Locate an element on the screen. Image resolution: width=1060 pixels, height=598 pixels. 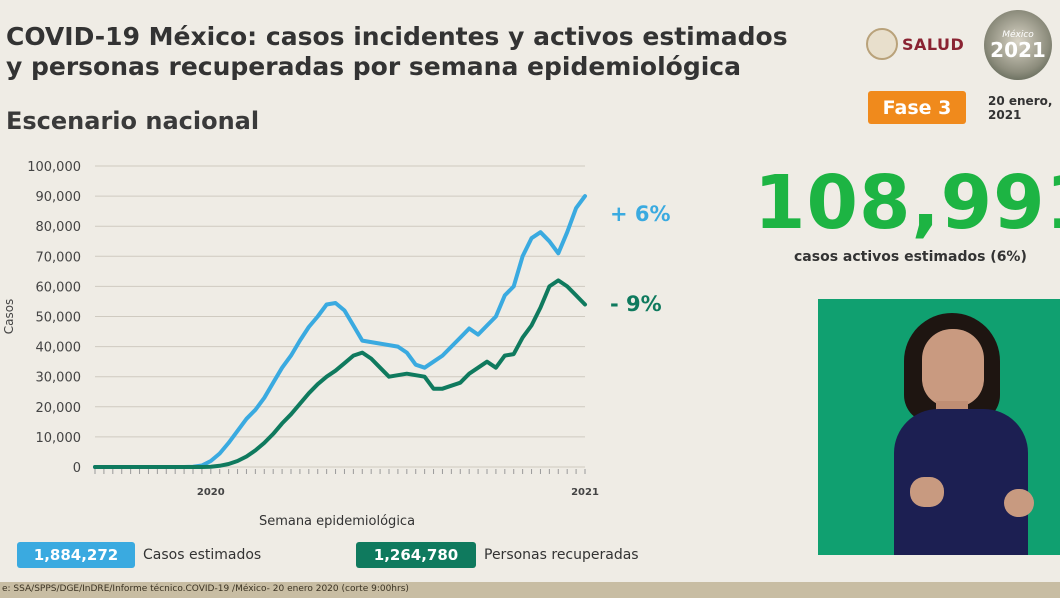
recovered-change-label: - 9% is located at coordinates (636, 304).